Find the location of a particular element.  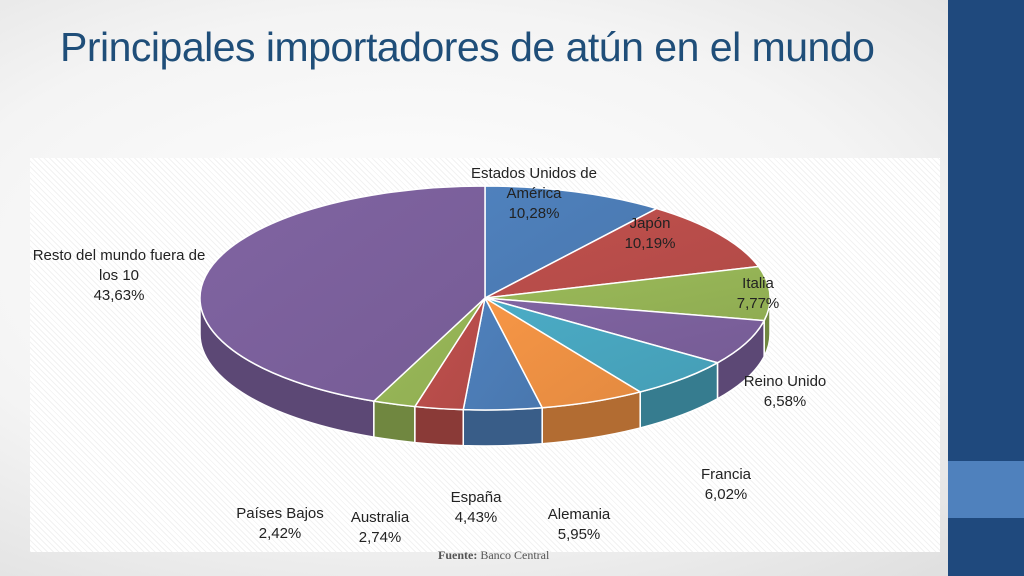

label-resto-del-mundo: Resto del mundo fuera de los 10 43,63% is located at coordinates (119, 276).